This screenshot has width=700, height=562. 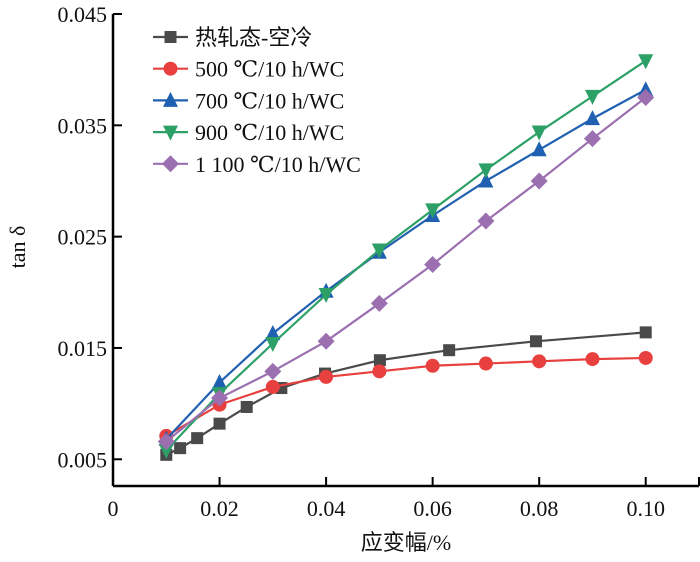 I want to click on legend-label: 700 ℃/10 h/WC, so click(x=269, y=100).